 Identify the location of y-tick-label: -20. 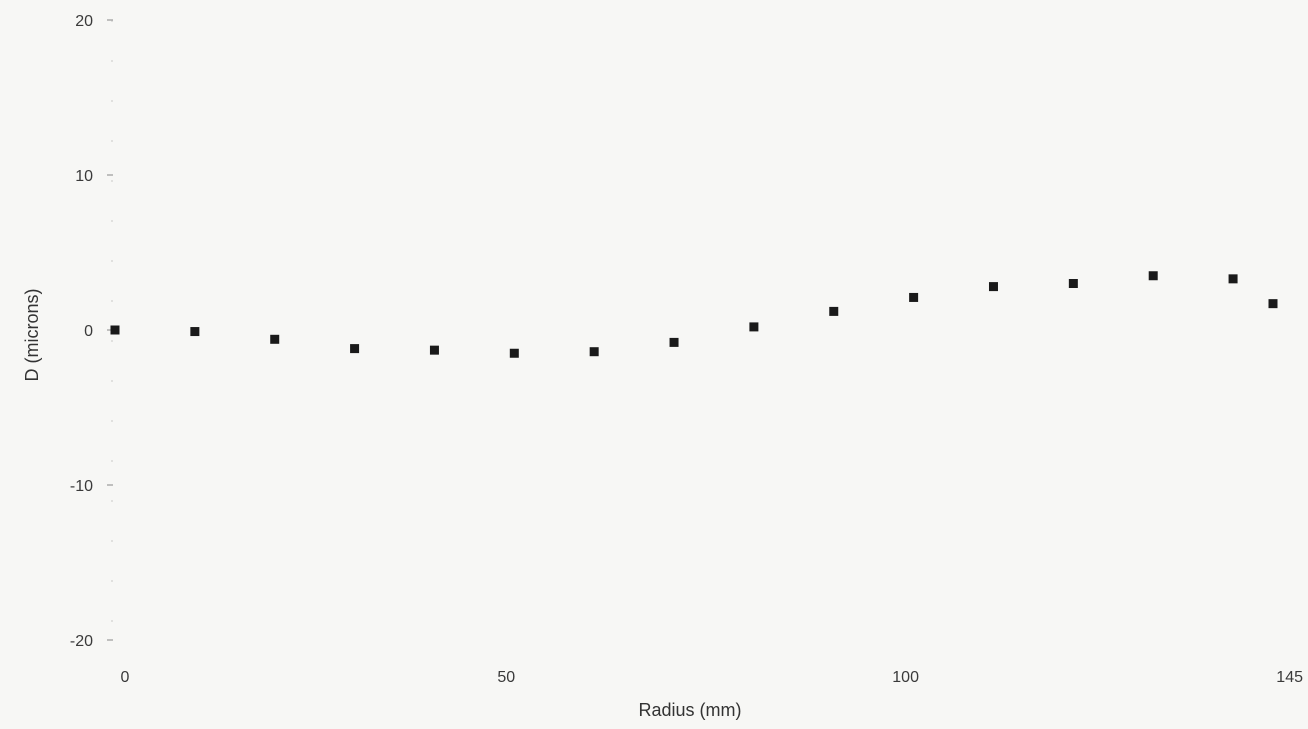
(81, 641).